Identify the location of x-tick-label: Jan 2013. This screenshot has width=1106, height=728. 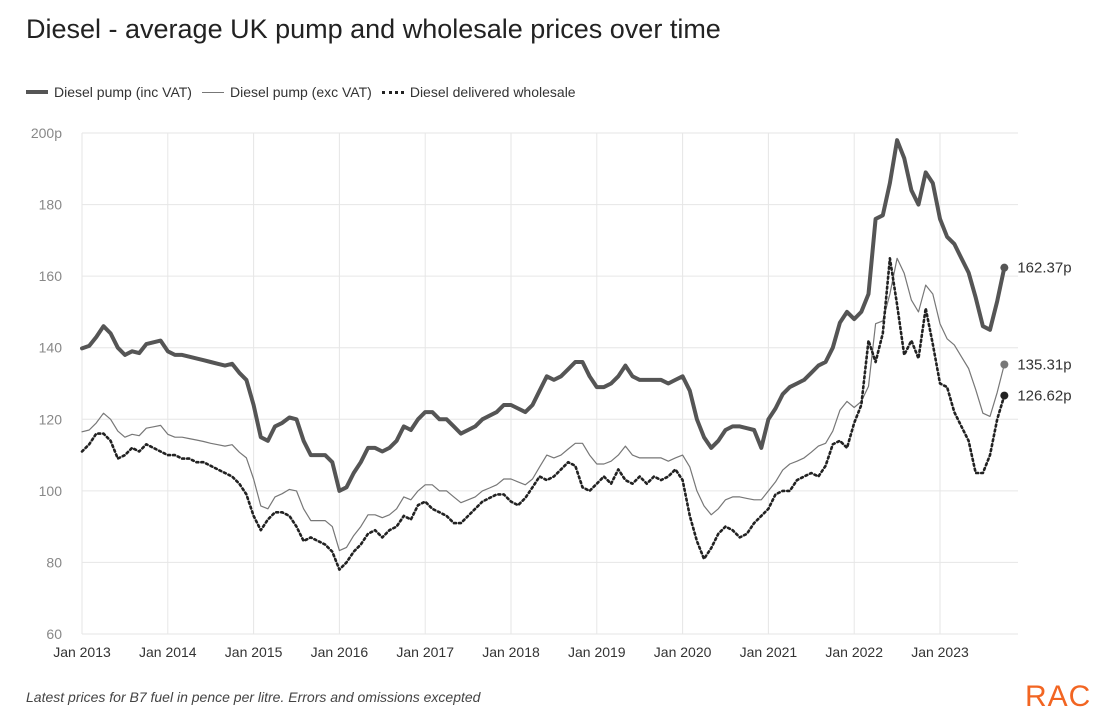
(82, 652).